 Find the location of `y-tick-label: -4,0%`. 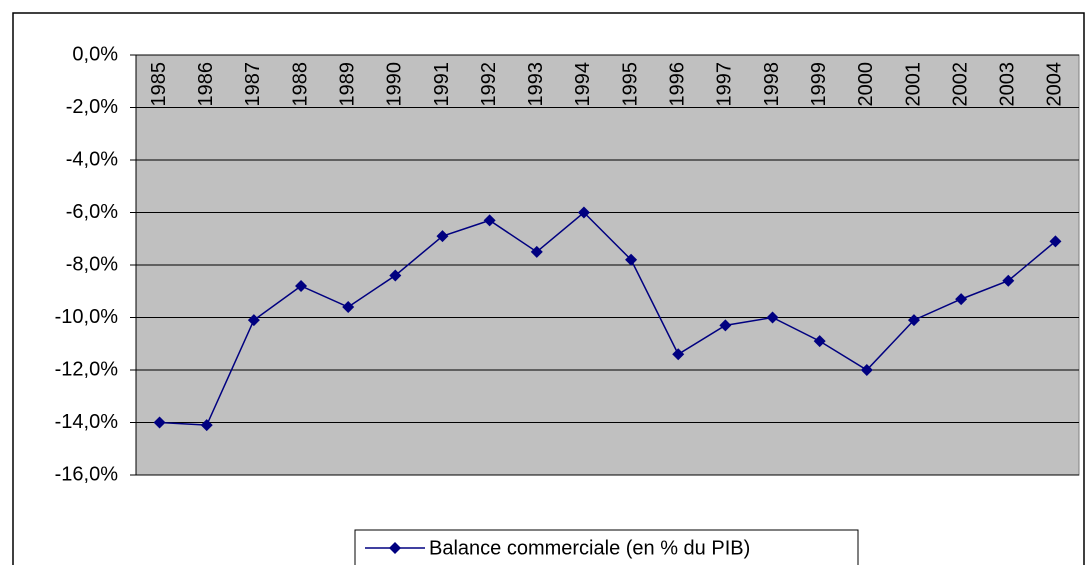

y-tick-label: -4,0% is located at coordinates (92, 159).